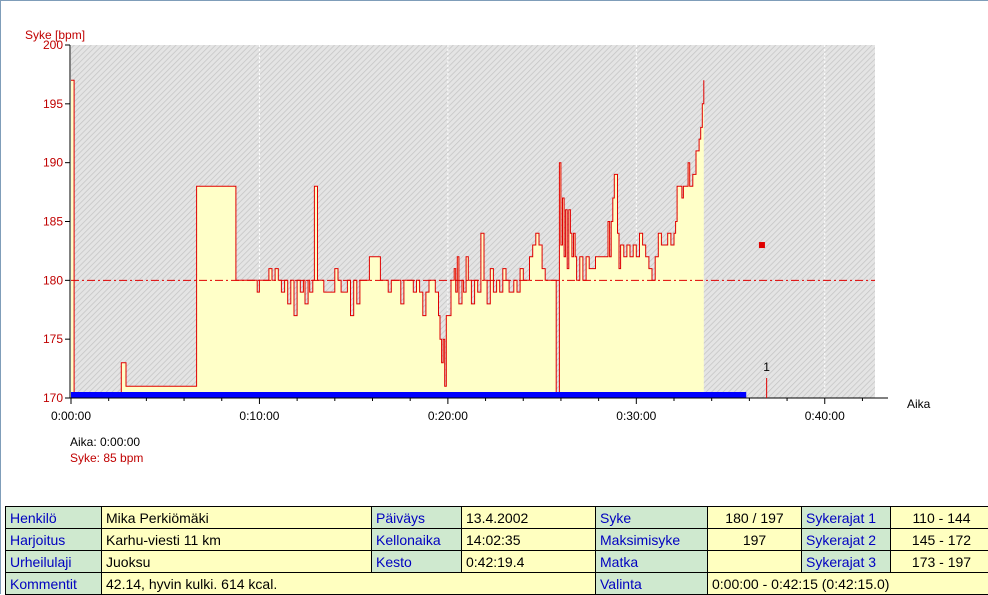  Describe the element at coordinates (417, 518) in the screenshot. I see `paivays-label: Päiväys` at that location.